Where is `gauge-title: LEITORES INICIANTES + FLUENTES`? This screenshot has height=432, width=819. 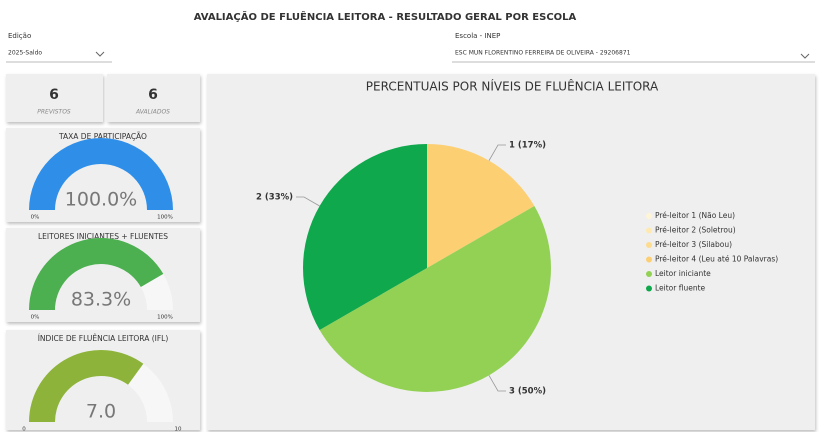
gauge-title: LEITORES INICIANTES + FLUENTES is located at coordinates (103, 236).